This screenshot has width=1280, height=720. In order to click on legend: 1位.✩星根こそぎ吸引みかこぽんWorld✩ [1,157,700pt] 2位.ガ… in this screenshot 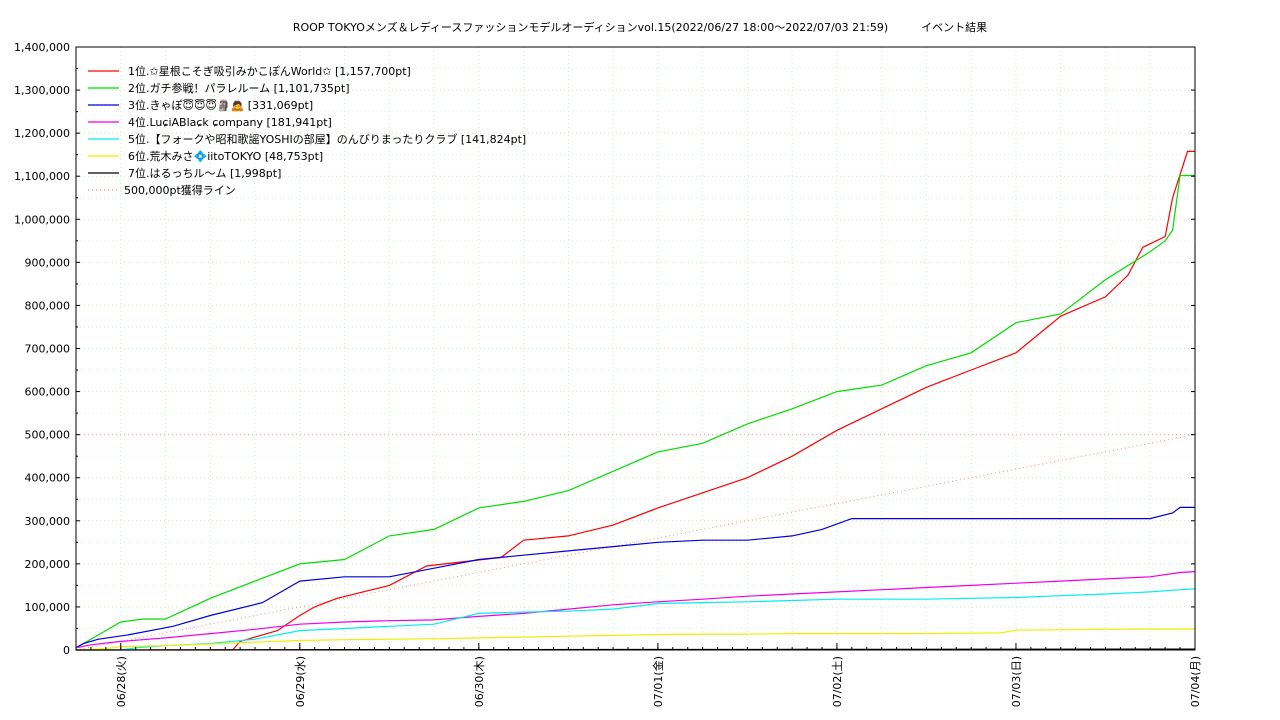, I will do `click(307, 130)`.